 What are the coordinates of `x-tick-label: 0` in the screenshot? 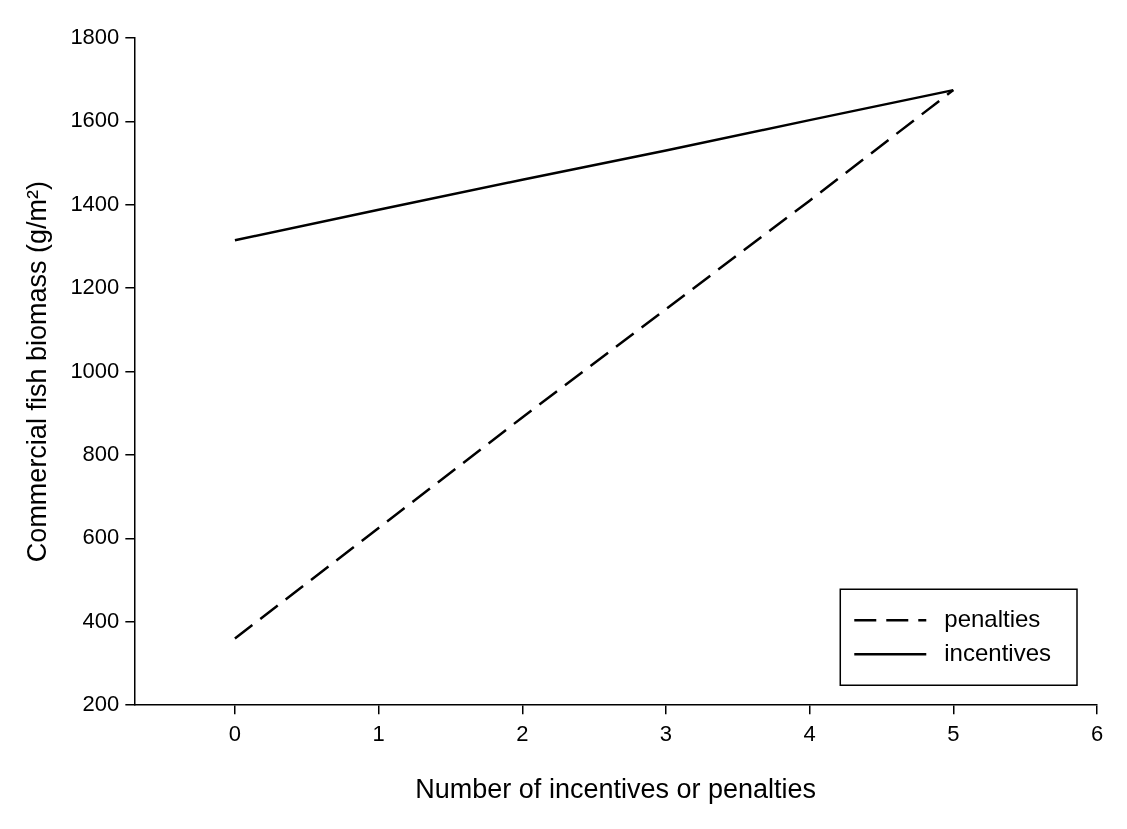 It's located at (235, 734).